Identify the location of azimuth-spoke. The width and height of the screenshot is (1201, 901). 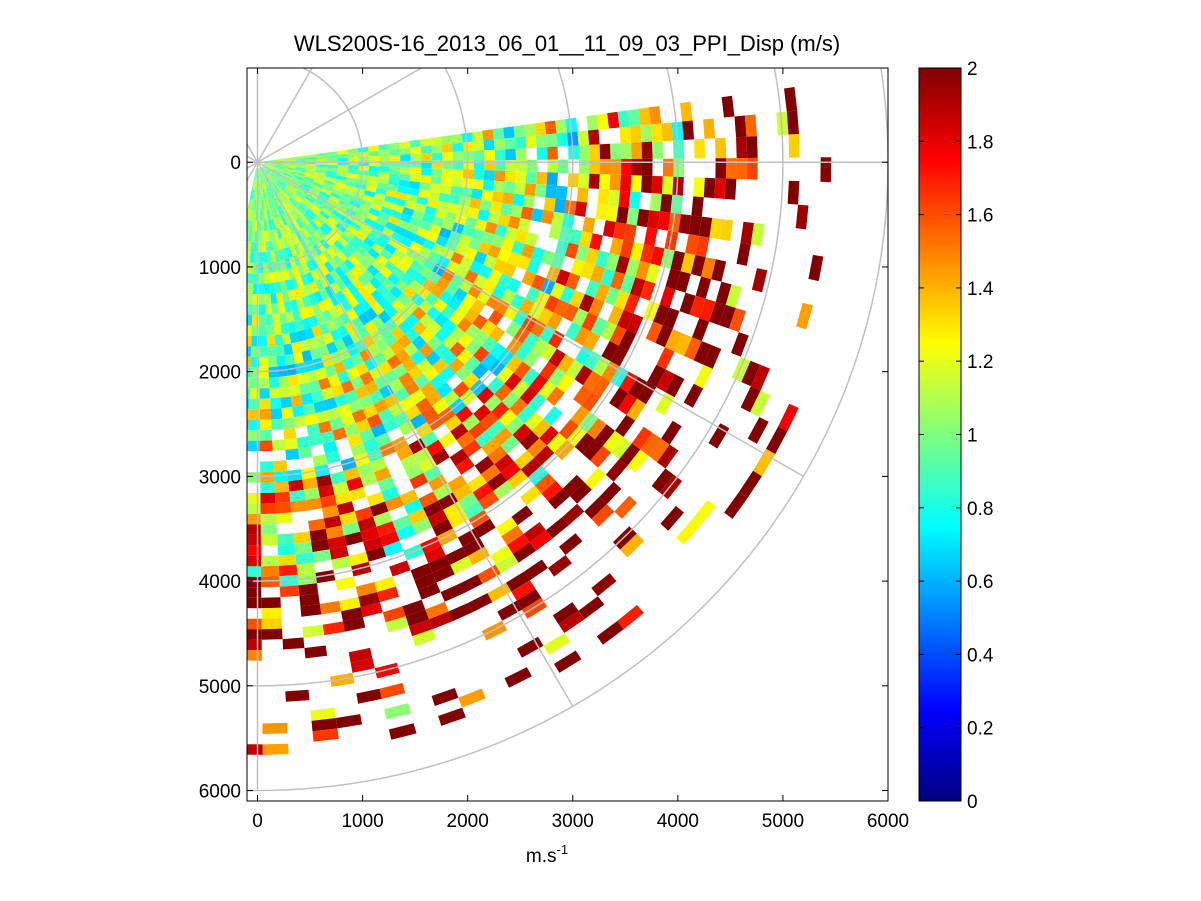
(335, 119).